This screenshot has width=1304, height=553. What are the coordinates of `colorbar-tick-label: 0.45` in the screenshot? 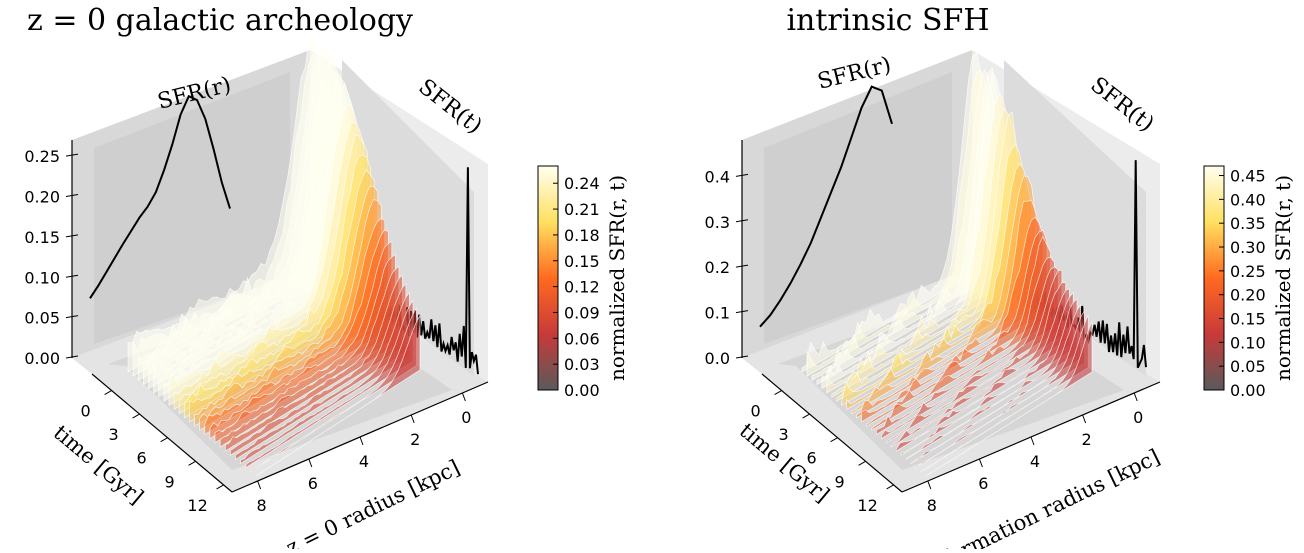 It's located at (1248, 176).